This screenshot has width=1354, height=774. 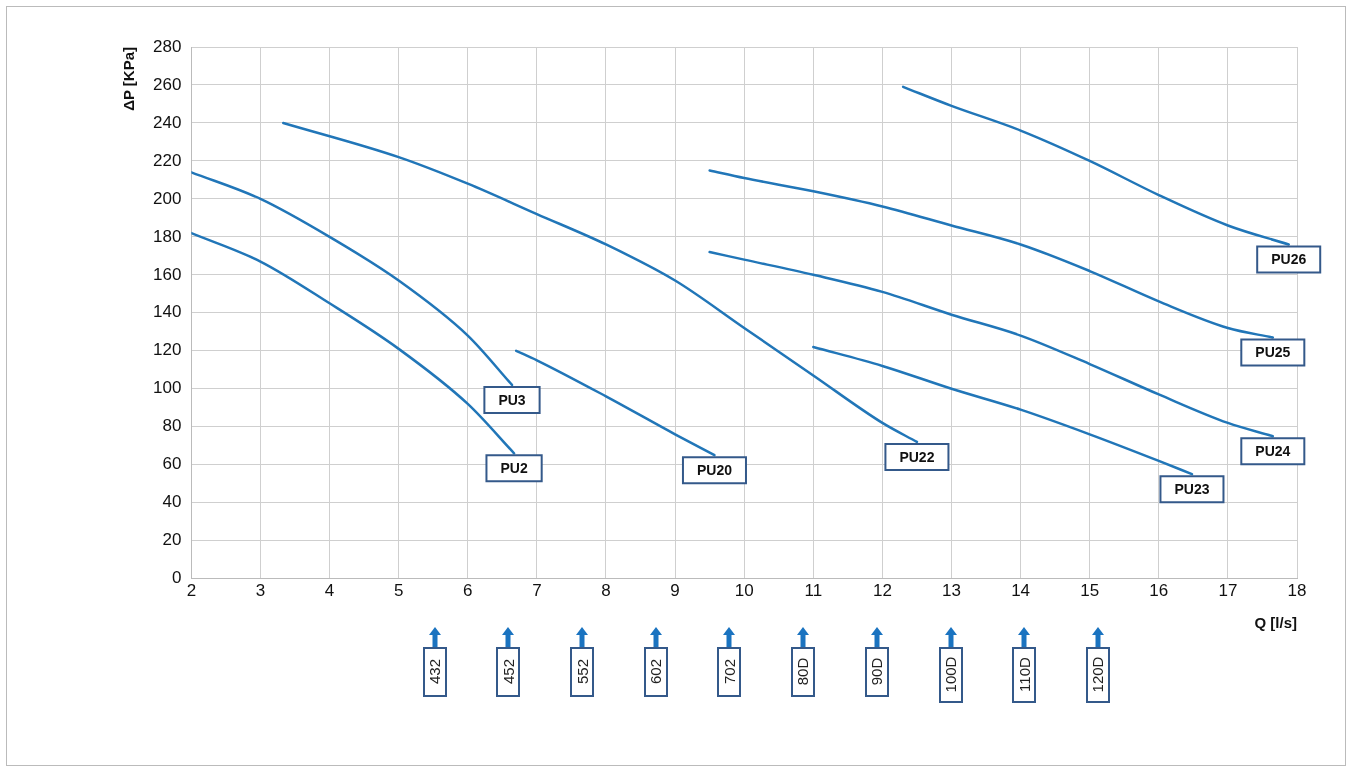 What do you see at coordinates (260, 591) in the screenshot?
I see `x-tick-label: 3` at bounding box center [260, 591].